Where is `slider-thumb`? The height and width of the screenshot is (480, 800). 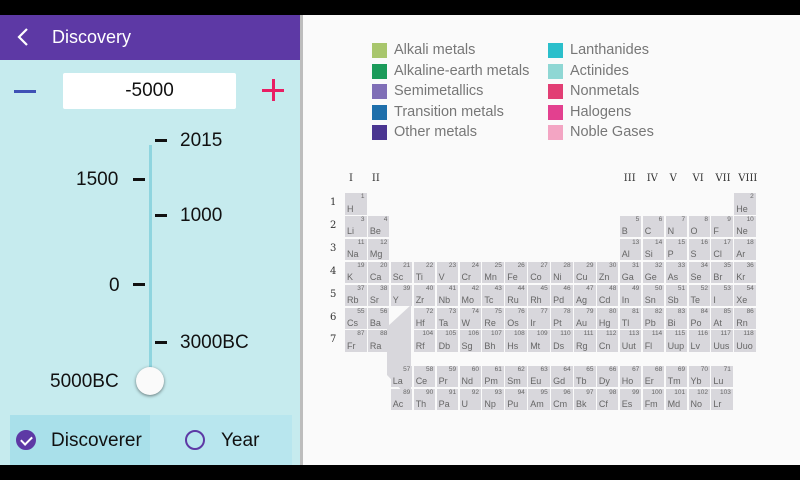 slider-thumb is located at coordinates (150, 381).